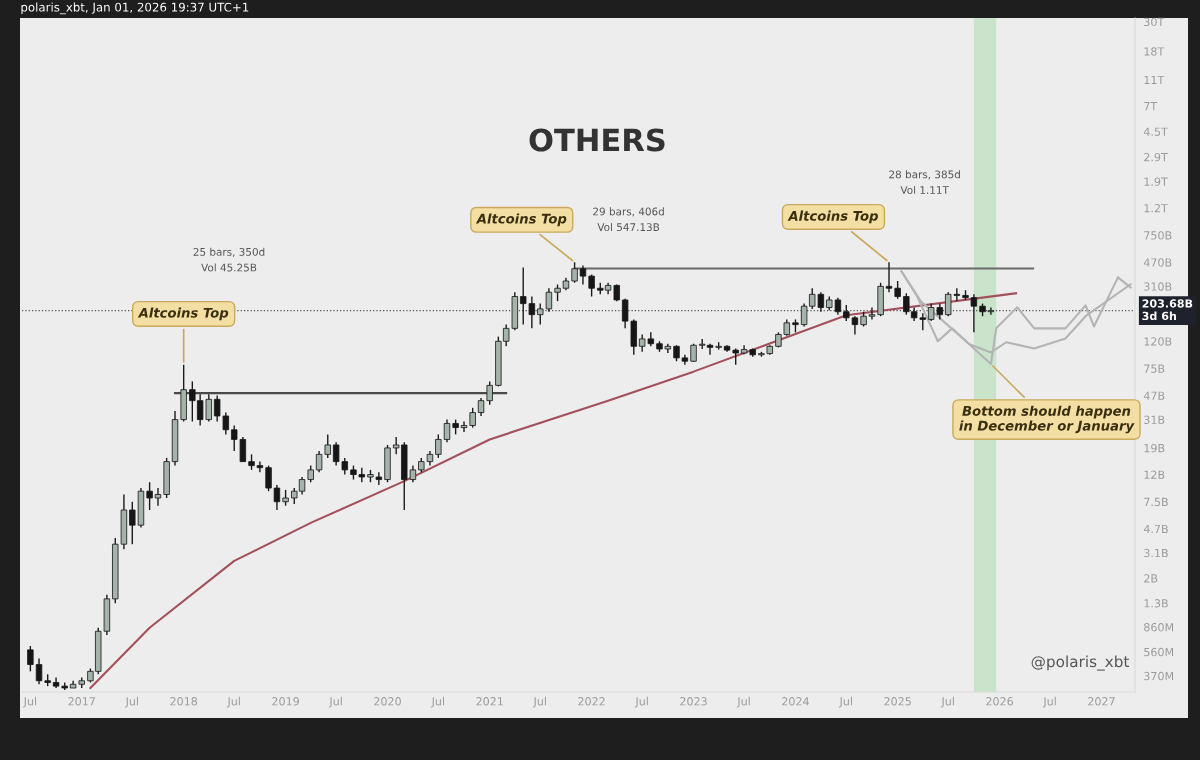 The height and width of the screenshot is (760, 1200). What do you see at coordinates (1158, 341) in the screenshot?
I see `y-tick-label: 120B` at bounding box center [1158, 341].